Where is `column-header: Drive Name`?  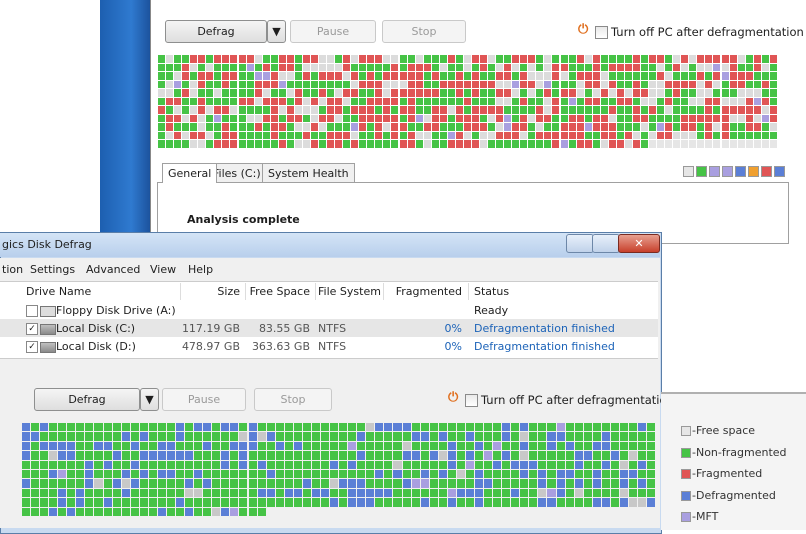 column-header: Drive Name is located at coordinates (59, 291).